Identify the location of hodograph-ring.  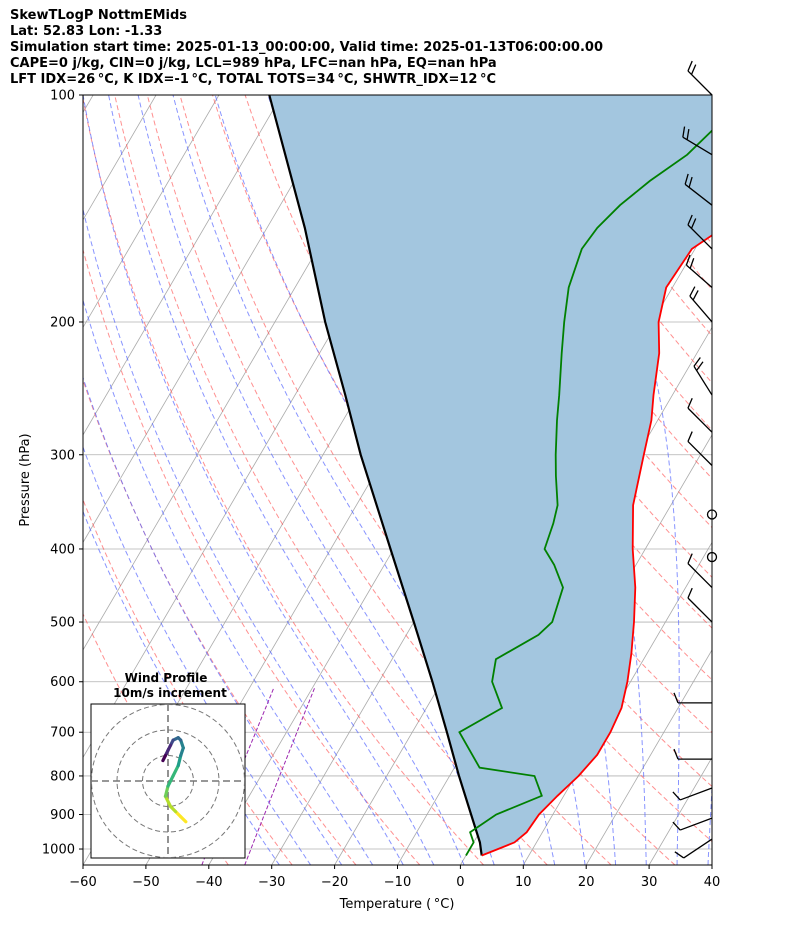
(168, 781).